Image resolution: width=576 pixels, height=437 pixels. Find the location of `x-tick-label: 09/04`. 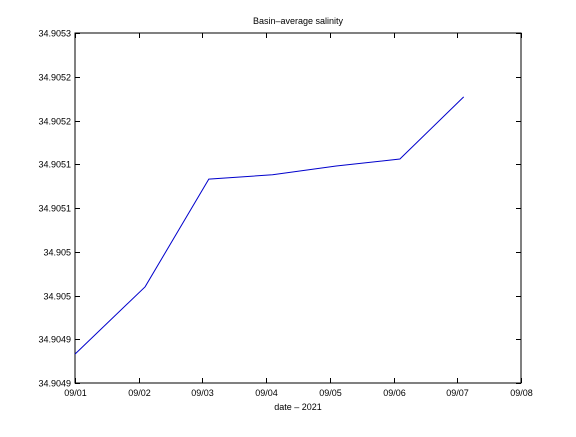

x-tick-label: 09/04 is located at coordinates (266, 393).